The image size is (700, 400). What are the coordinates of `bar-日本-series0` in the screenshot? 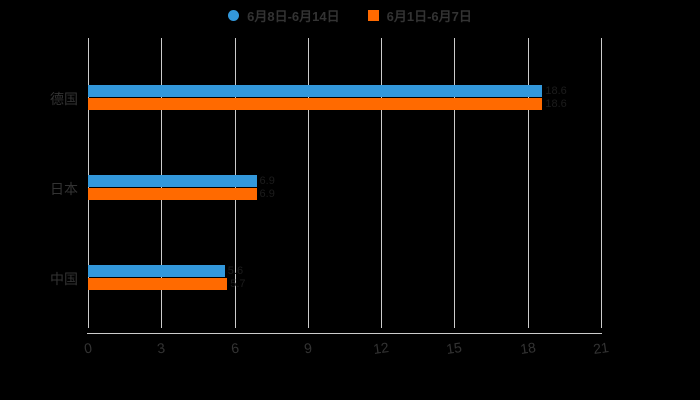 It's located at (172, 180).